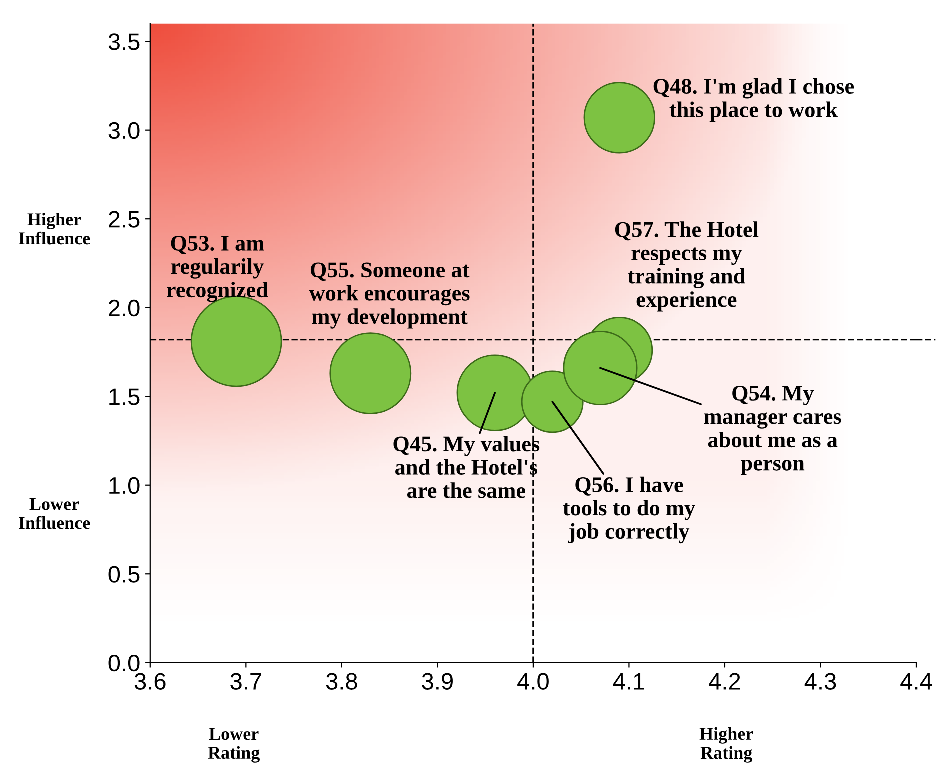 Image resolution: width=940 pixels, height=769 pixels. I want to click on x-tick-label: 3.6, so click(150, 681).